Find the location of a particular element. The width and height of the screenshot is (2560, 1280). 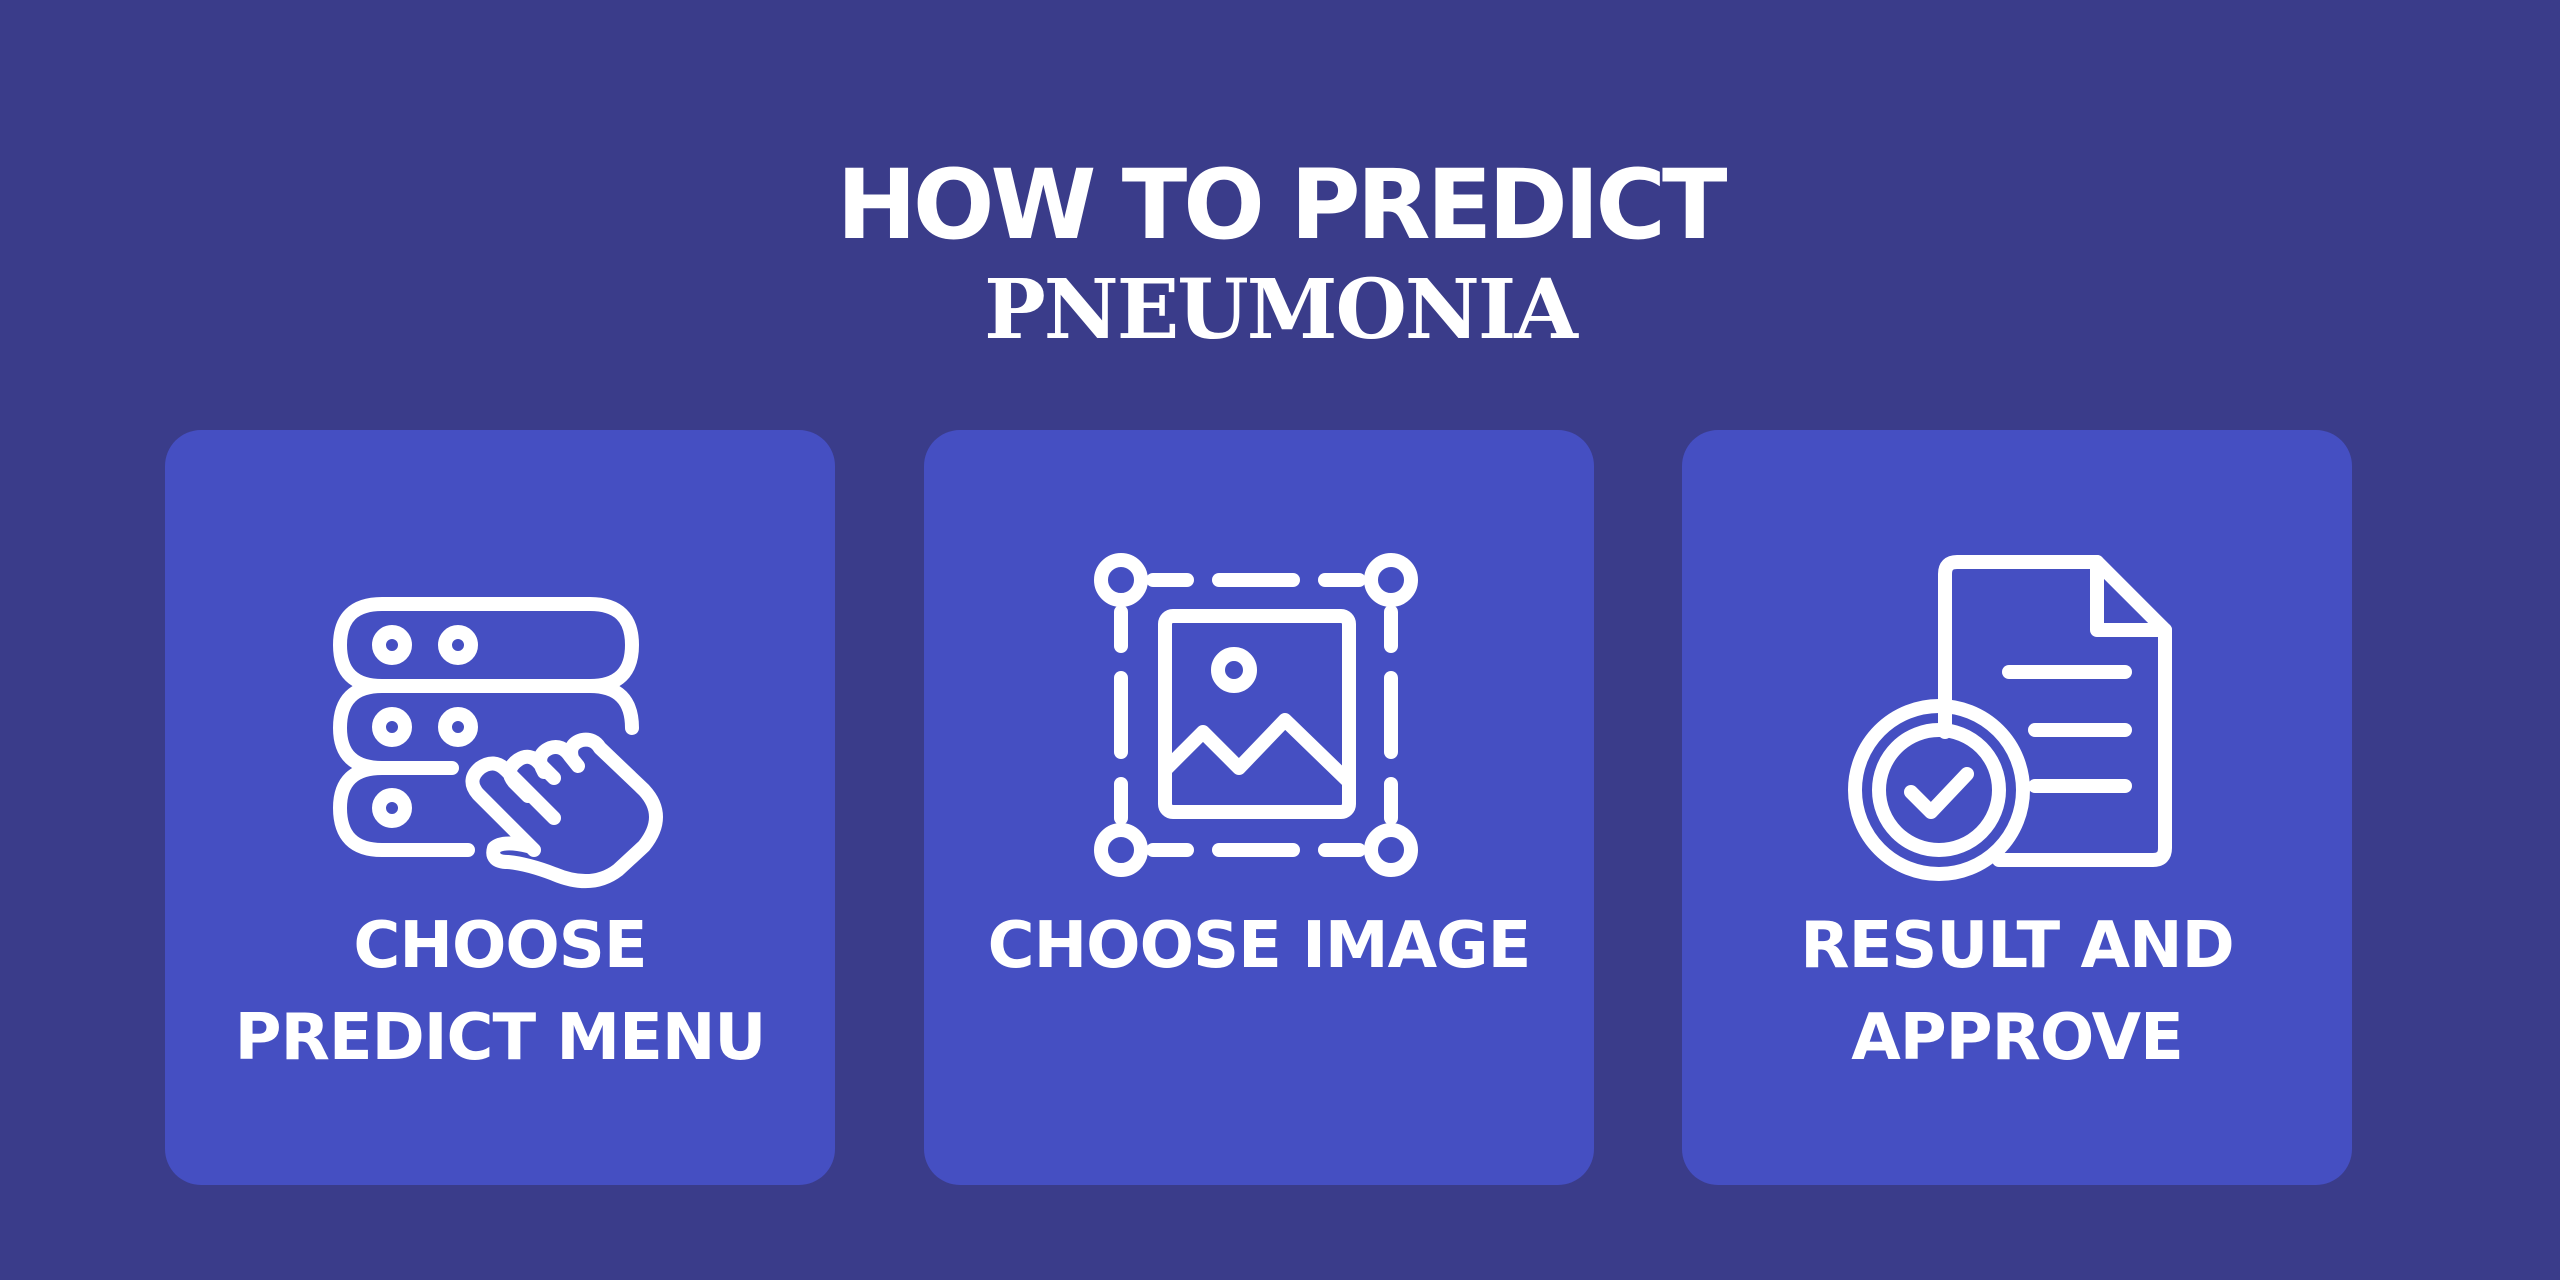

step-label: RESULT AND APPROVE is located at coordinates (2017, 992).